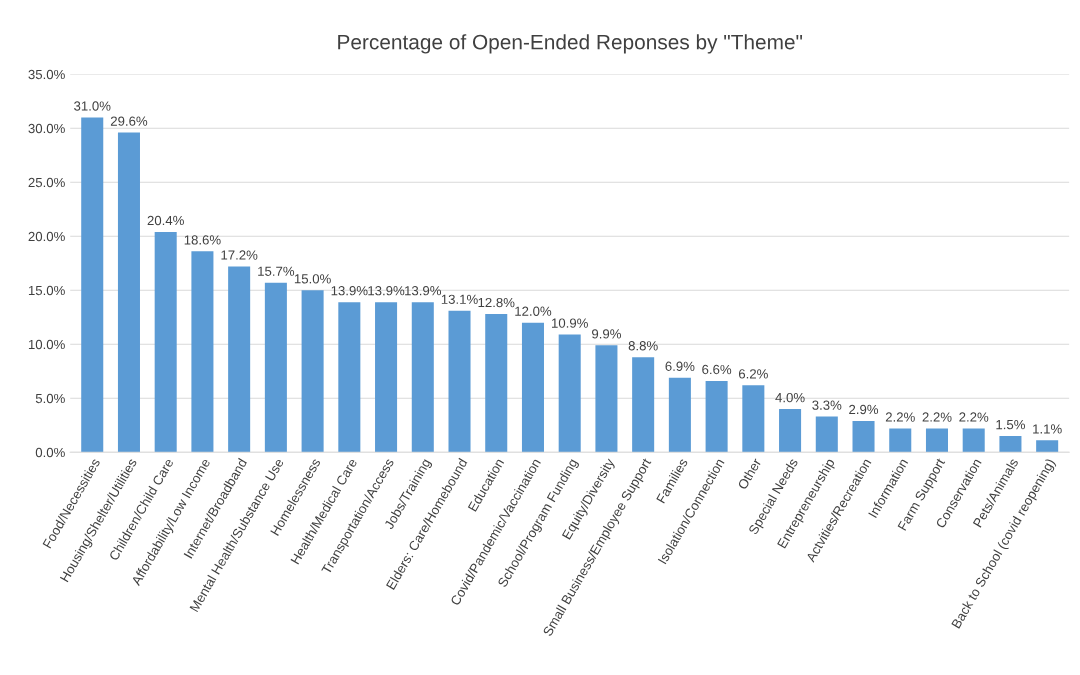 This screenshot has width=1080, height=675. Describe the element at coordinates (46, 290) in the screenshot. I see `y-tick-label: 15.0%` at that location.